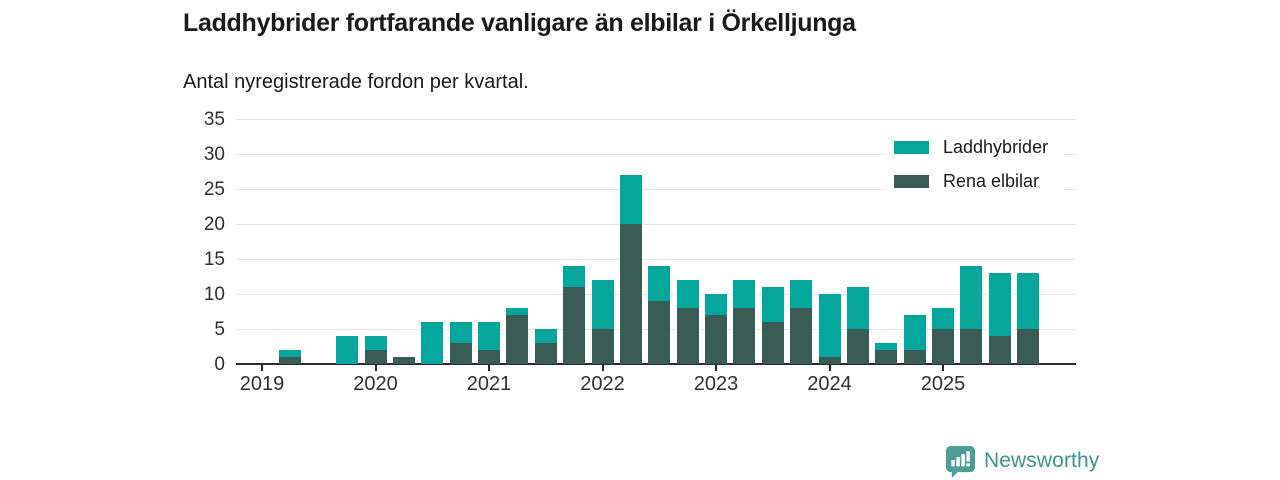 Image resolution: width=1280 pixels, height=480 pixels. Describe the element at coordinates (214, 259) in the screenshot. I see `y-tick-label: 15` at that location.